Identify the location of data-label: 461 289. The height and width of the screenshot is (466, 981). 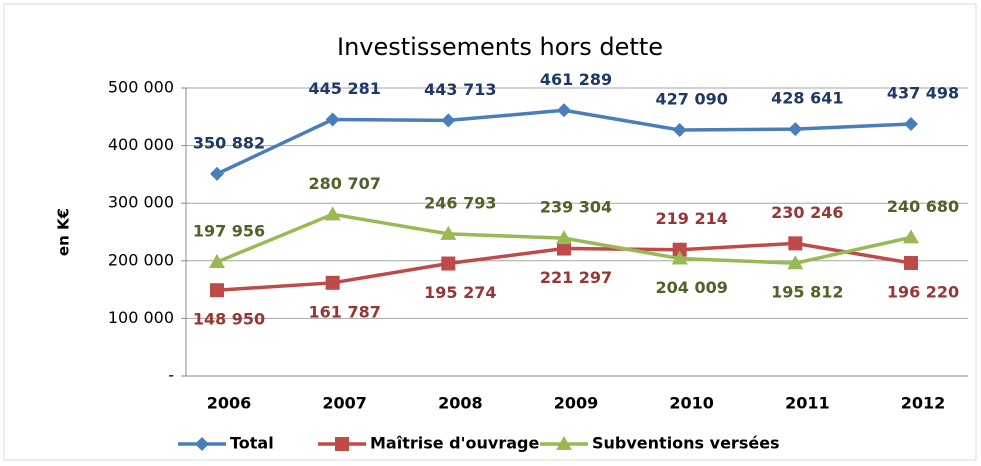
(576, 79).